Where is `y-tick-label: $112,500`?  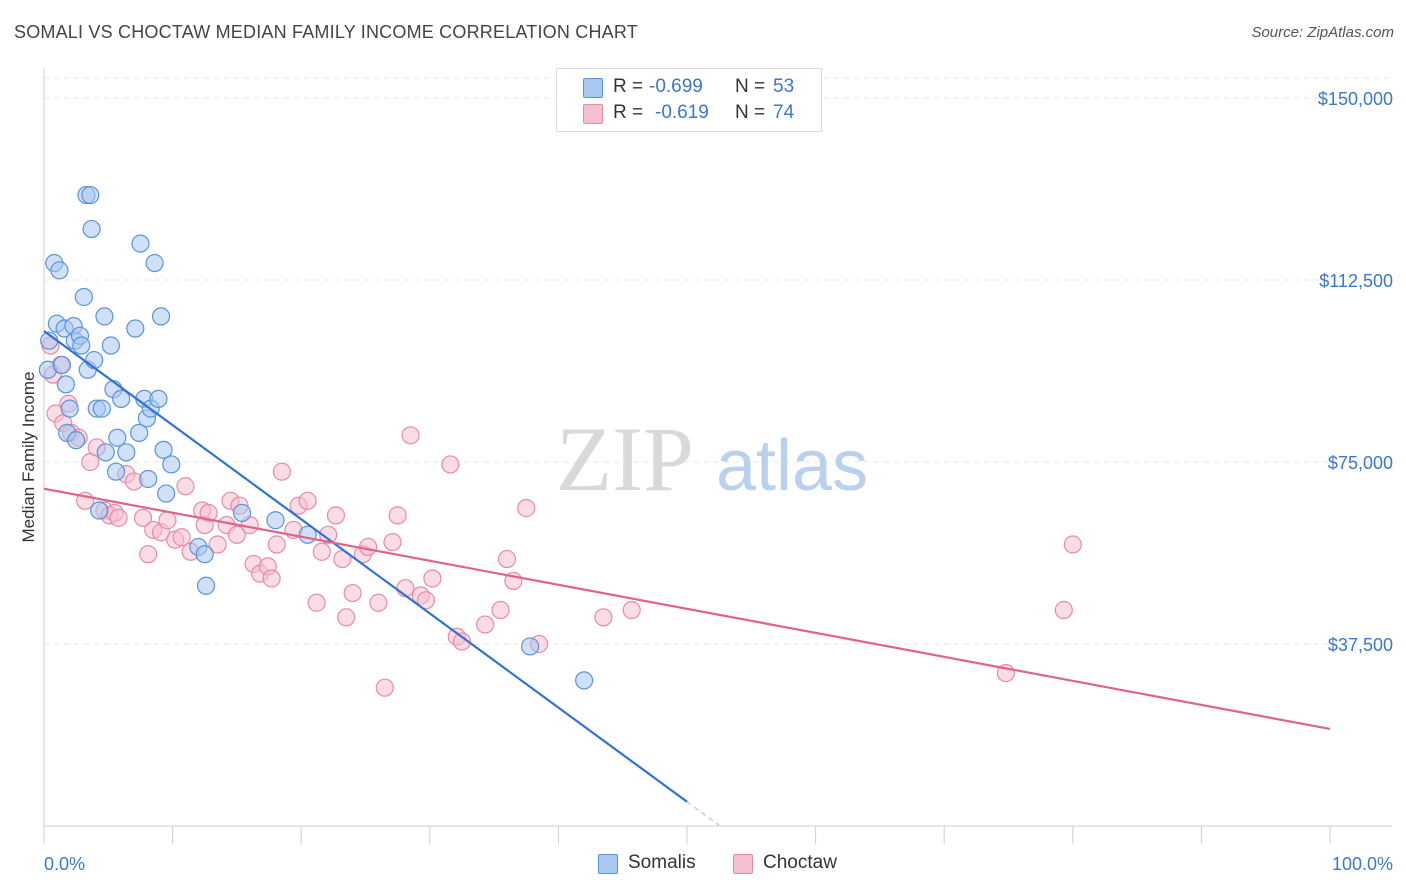
y-tick-label: $112,500 is located at coordinates (1356, 281).